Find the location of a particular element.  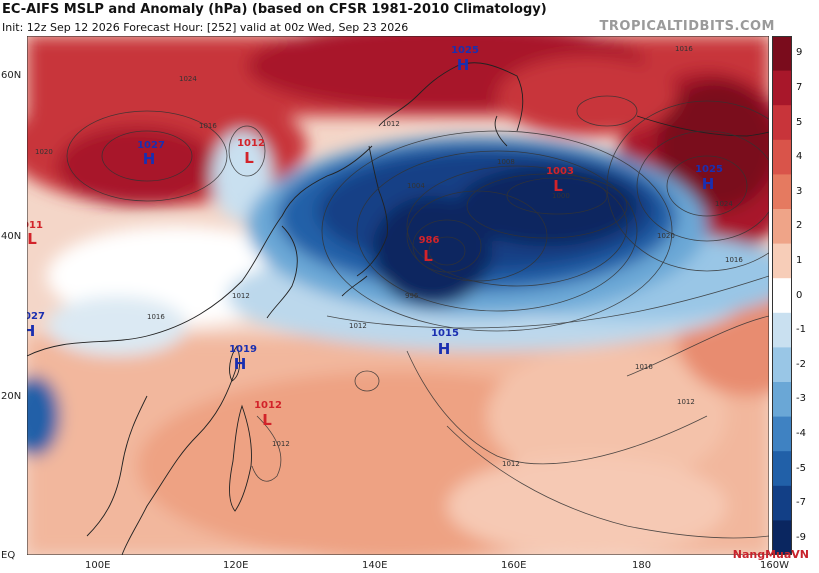

lat-label-20n: 20N is located at coordinates (11, 396).